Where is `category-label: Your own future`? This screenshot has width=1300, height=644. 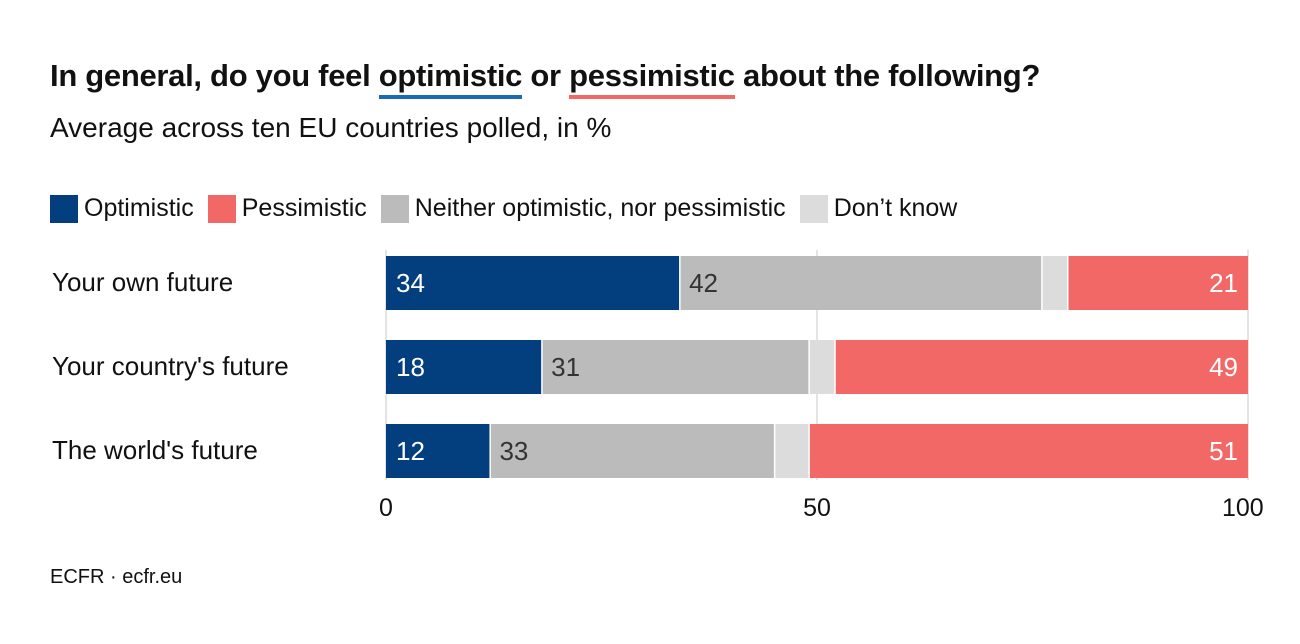 category-label: Your own future is located at coordinates (143, 282).